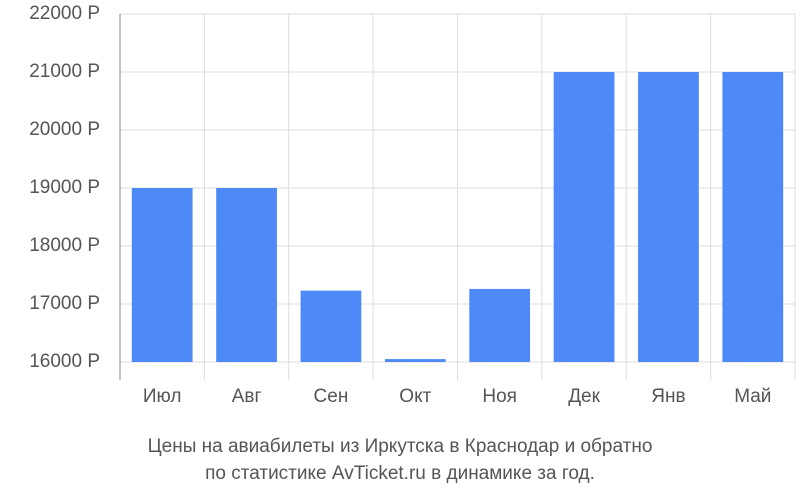 Image resolution: width=800 pixels, height=500 pixels. I want to click on x-tick-label: Янв, so click(668, 396).